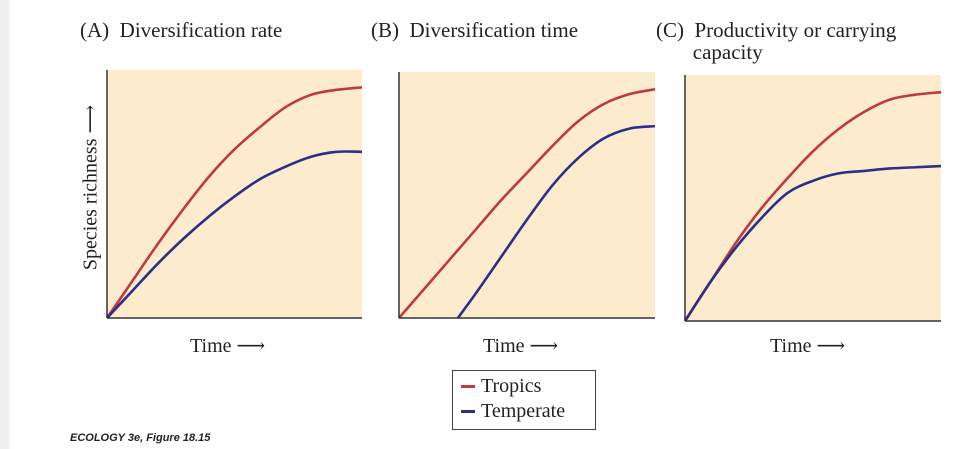 The height and width of the screenshot is (449, 966). I want to click on panel-b-plot-area, so click(527, 195).